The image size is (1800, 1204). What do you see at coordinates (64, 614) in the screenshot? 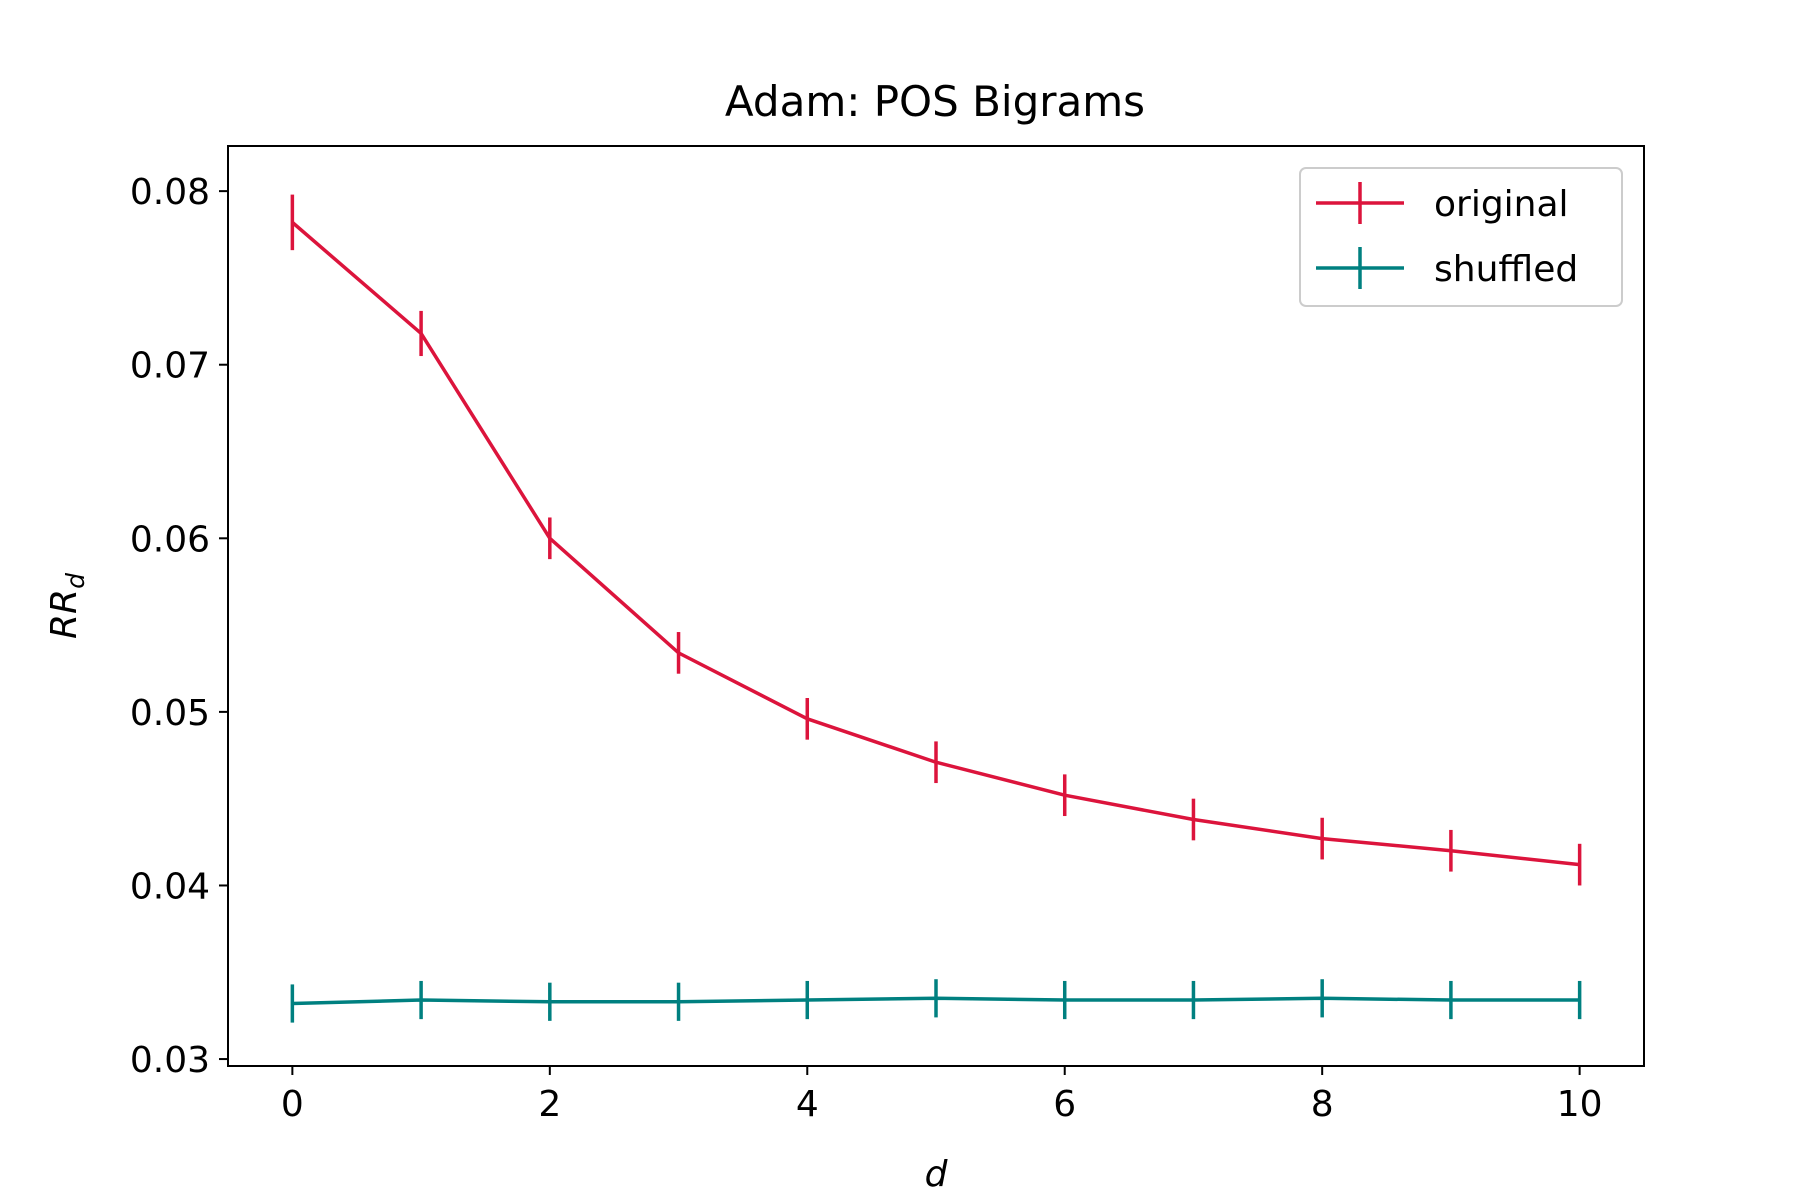
I see `y-axis-label-main: RR` at bounding box center [64, 614].